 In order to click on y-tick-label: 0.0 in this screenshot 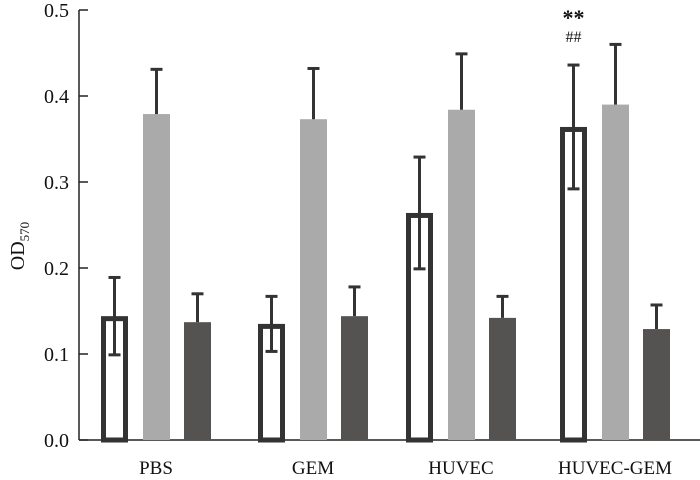, I will do `click(56, 441)`.